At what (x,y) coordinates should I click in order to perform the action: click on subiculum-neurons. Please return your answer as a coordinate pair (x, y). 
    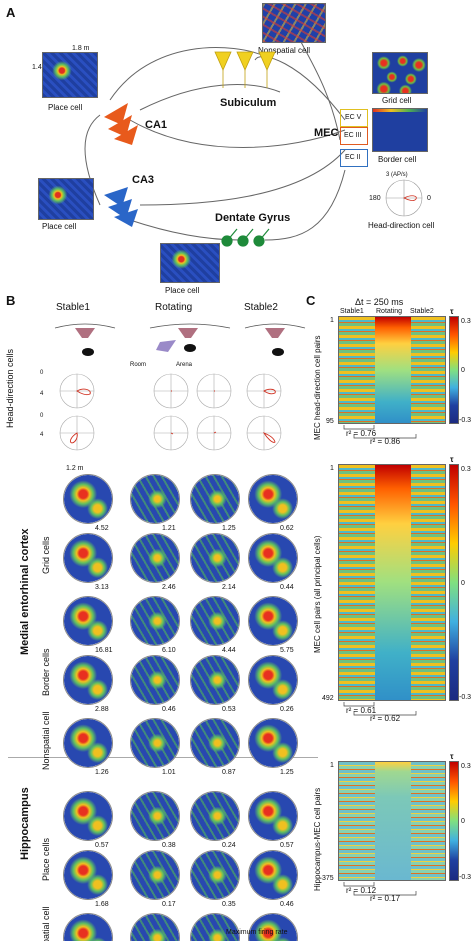
    Looking at the image, I should click on (245, 69).